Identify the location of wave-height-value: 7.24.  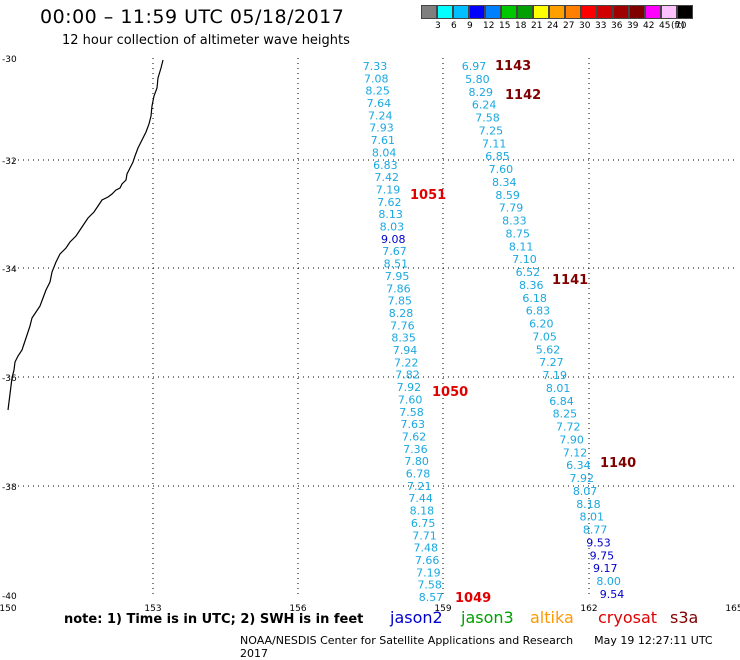
(380, 115).